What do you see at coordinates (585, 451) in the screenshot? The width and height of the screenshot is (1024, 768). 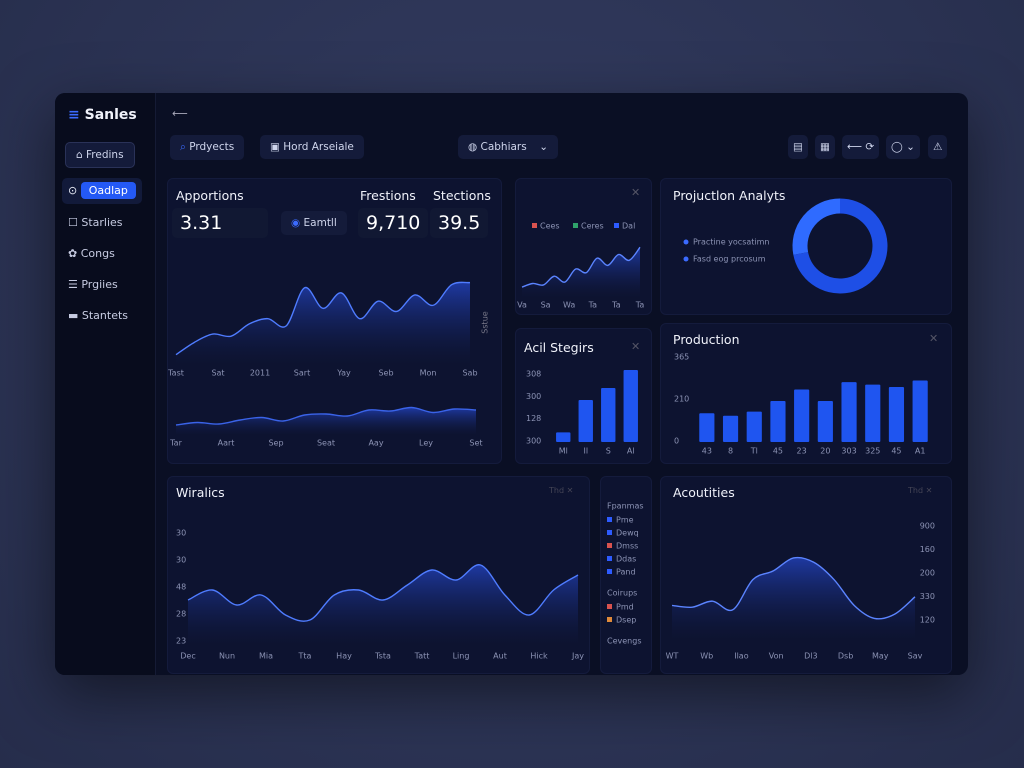 I see `x-tick-label: Il` at bounding box center [585, 451].